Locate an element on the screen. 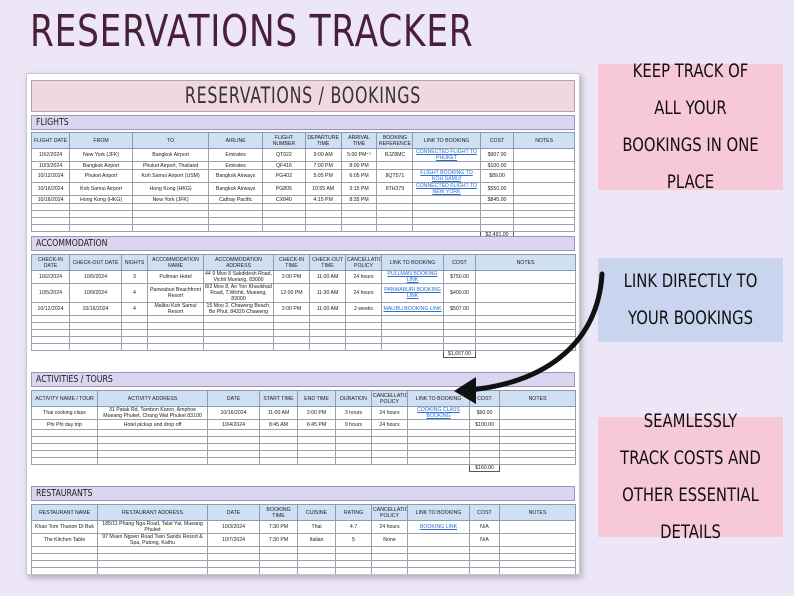  booking-link: PANWABURI BOOKING LINK is located at coordinates (412, 293).